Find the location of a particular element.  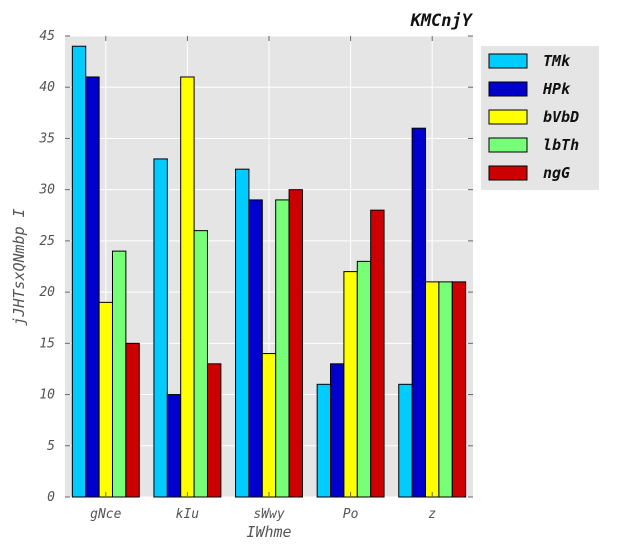

bar-ngG-Po is located at coordinates (377, 353).